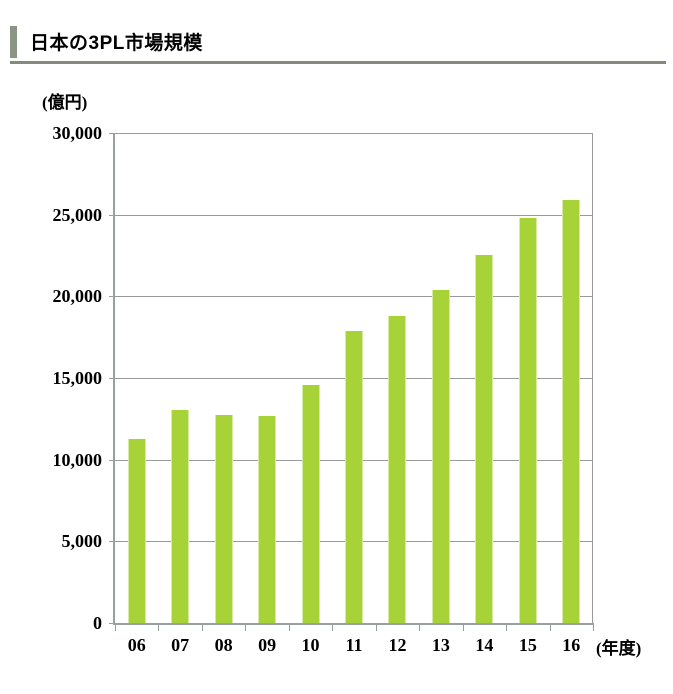 Image resolution: width=673 pixels, height=694 pixels. What do you see at coordinates (223, 645) in the screenshot?
I see `x-axis-label-08: 08` at bounding box center [223, 645].